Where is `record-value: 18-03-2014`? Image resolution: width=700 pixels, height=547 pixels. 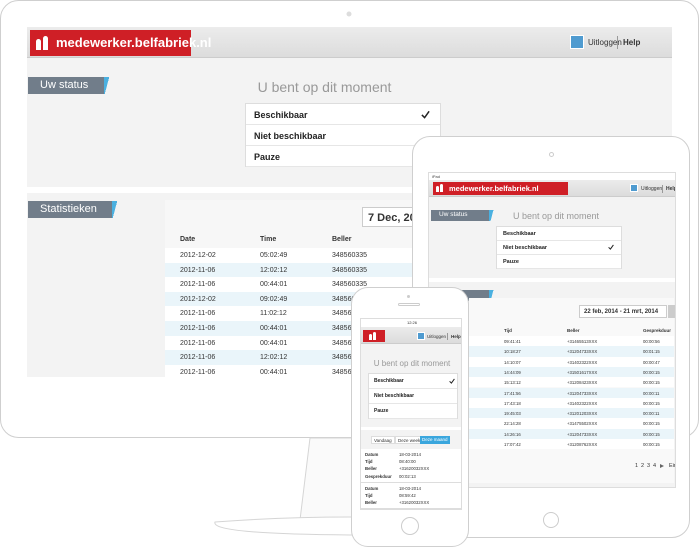 record-value: 18-03-2014 is located at coordinates (410, 488).